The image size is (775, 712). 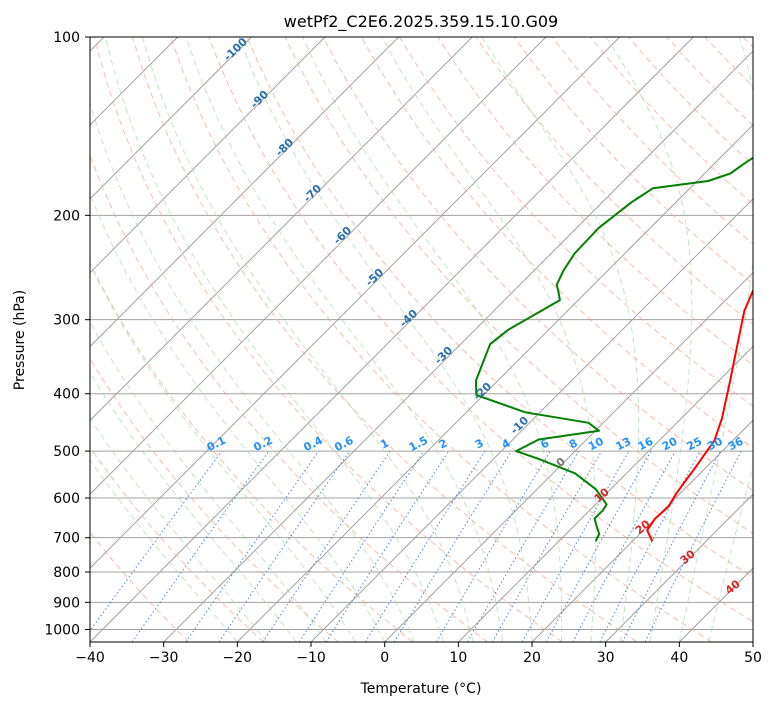 I want to click on x-tick-label: −20, so click(x=238, y=658).